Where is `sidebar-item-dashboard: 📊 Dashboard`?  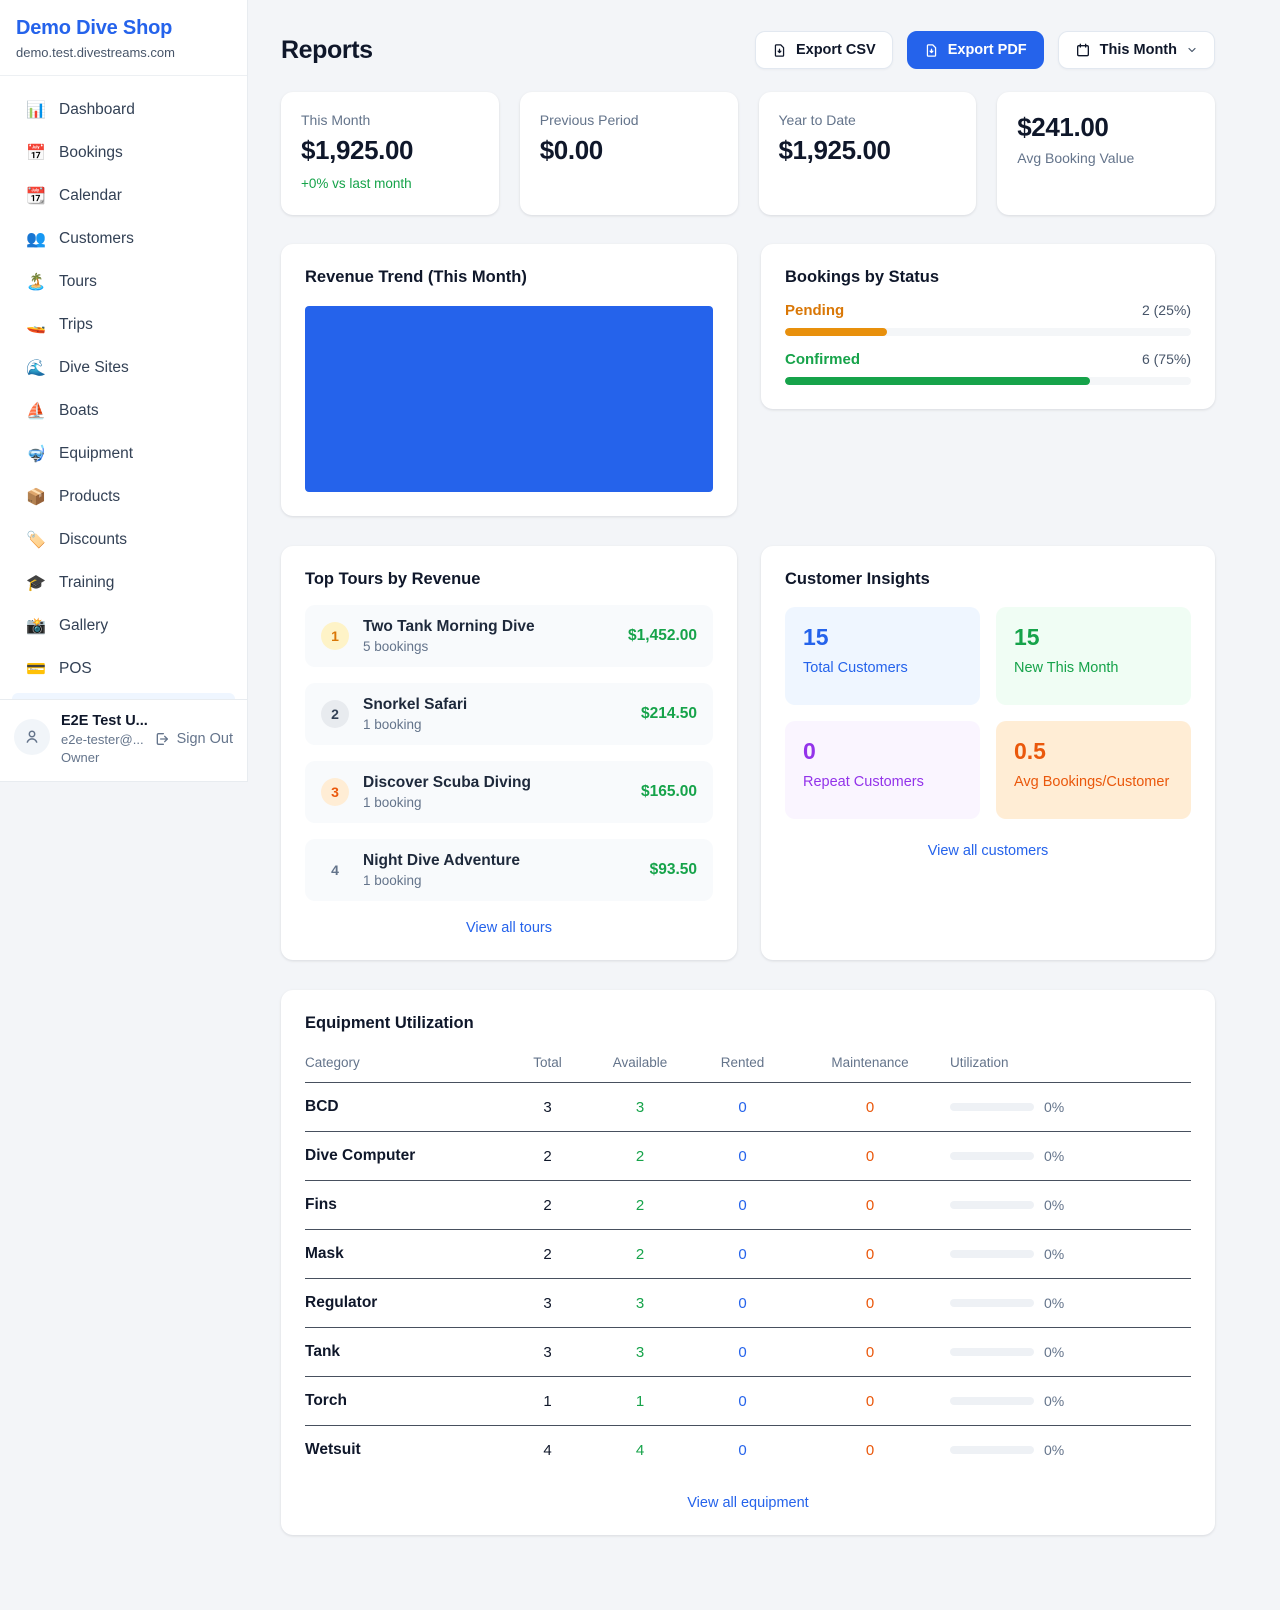 sidebar-item-dashboard: 📊 Dashboard is located at coordinates (123, 109).